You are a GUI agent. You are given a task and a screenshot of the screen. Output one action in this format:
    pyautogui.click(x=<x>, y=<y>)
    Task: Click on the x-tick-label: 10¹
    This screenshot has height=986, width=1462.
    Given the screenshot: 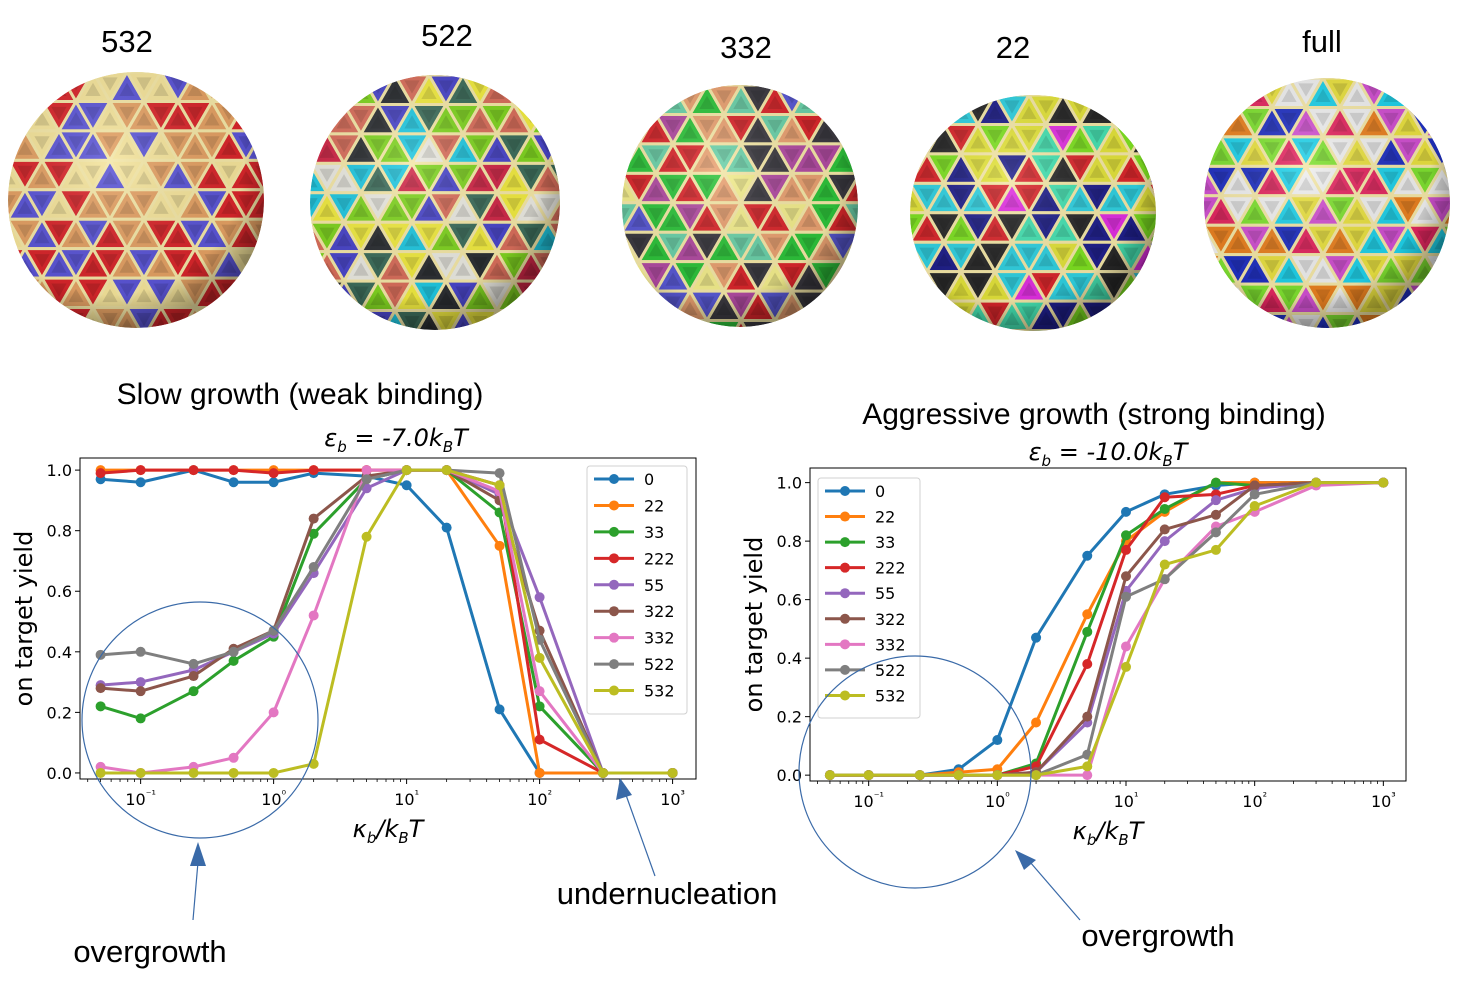 What is the action you would take?
    pyautogui.click(x=406, y=798)
    